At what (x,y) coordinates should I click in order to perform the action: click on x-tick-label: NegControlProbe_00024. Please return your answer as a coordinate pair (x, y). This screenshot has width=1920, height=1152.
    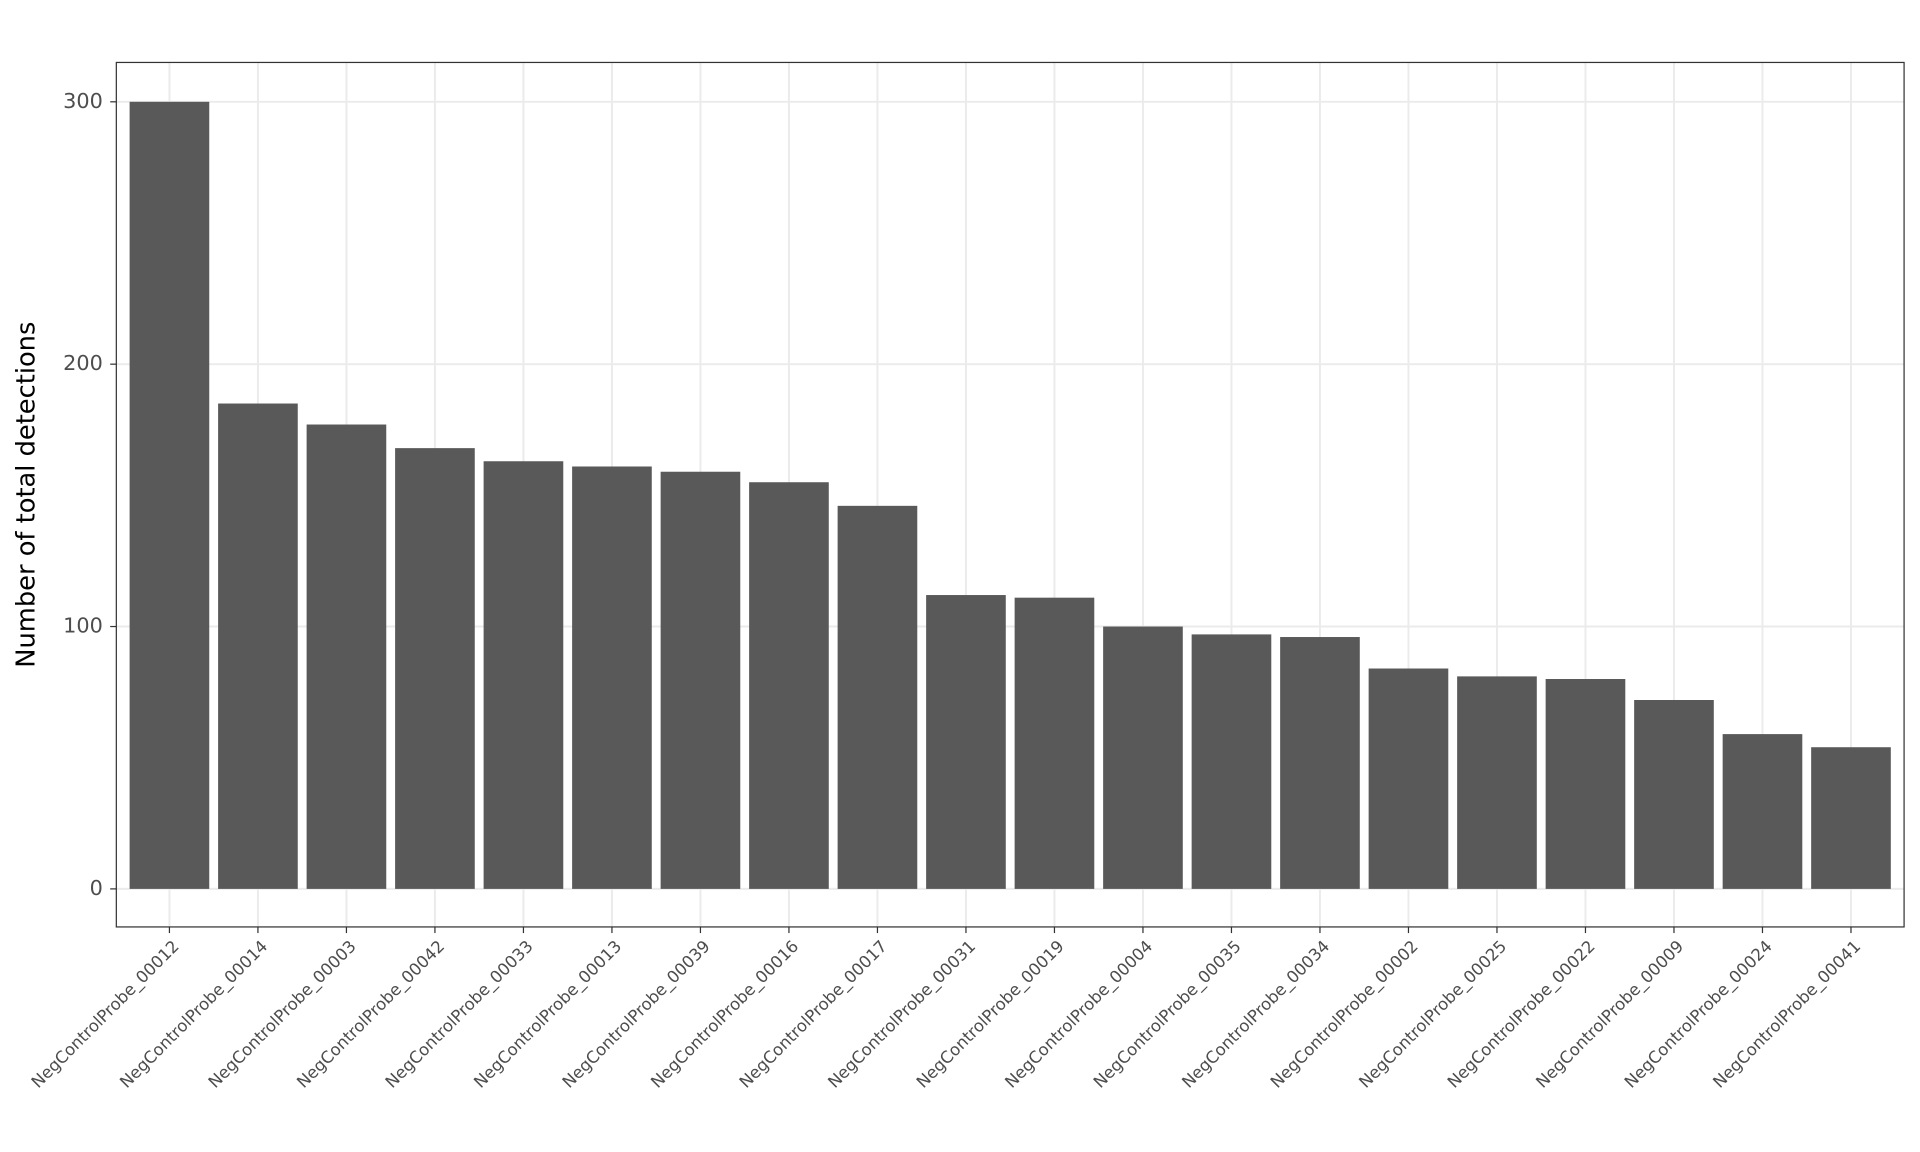
    Looking at the image, I should click on (1699, 1015).